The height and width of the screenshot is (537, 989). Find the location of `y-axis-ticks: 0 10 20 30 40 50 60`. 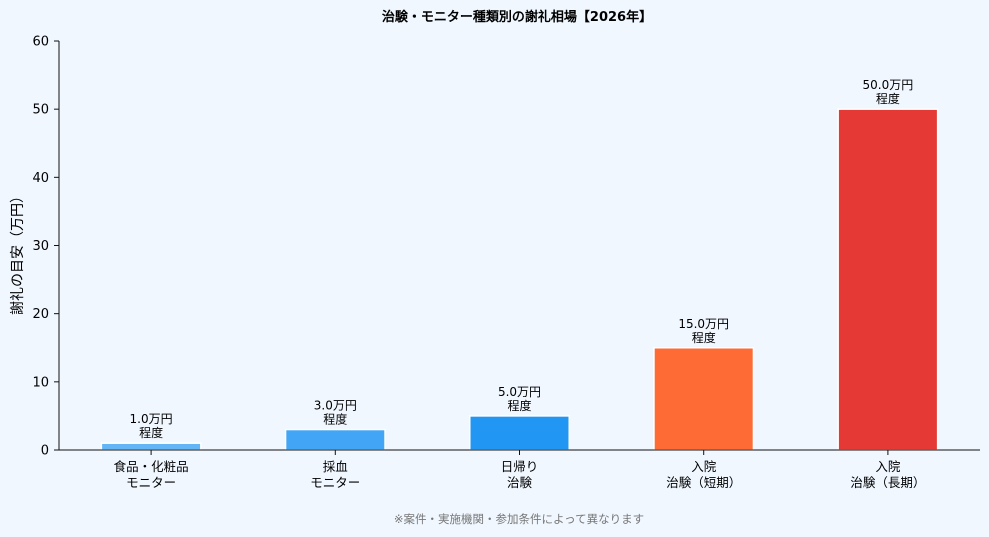

y-axis-ticks: 0 10 20 30 40 50 60 is located at coordinates (45, 247).